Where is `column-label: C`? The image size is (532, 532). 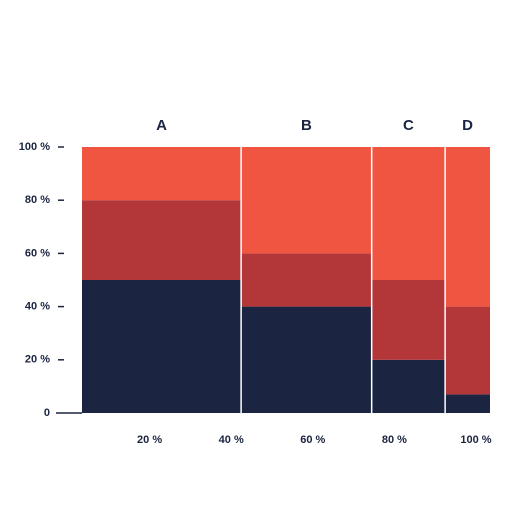 column-label: C is located at coordinates (408, 125).